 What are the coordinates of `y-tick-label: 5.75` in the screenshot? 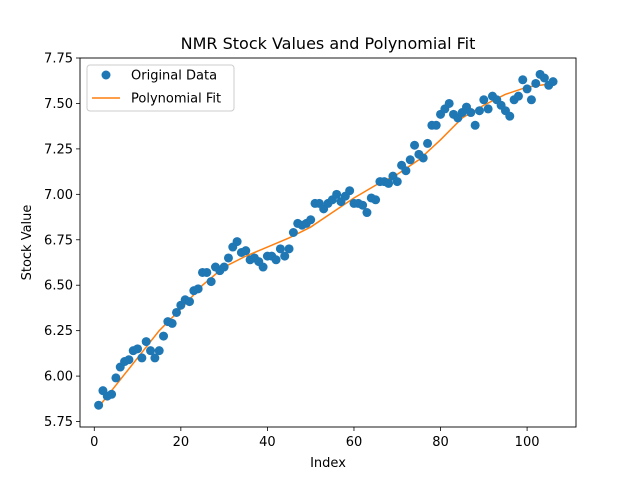 It's located at (58, 422).